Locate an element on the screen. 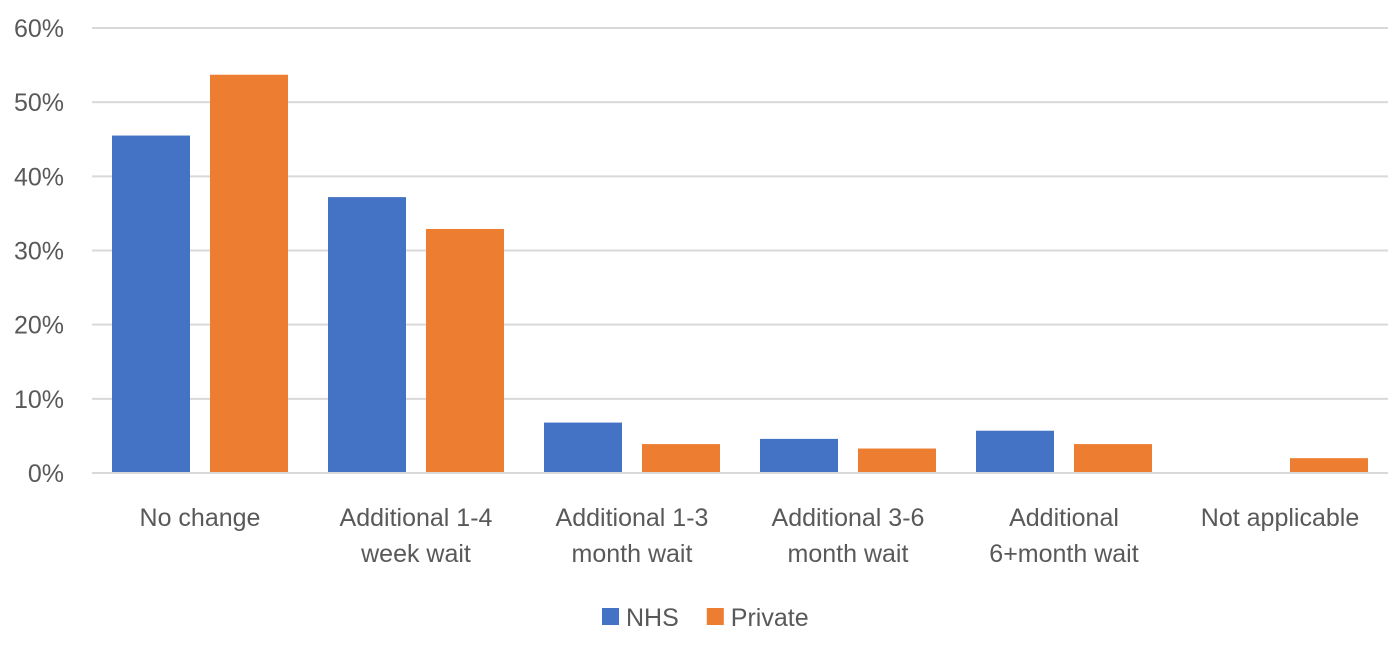 This screenshot has width=1396, height=646. y-tick-label: 60% is located at coordinates (39, 29).